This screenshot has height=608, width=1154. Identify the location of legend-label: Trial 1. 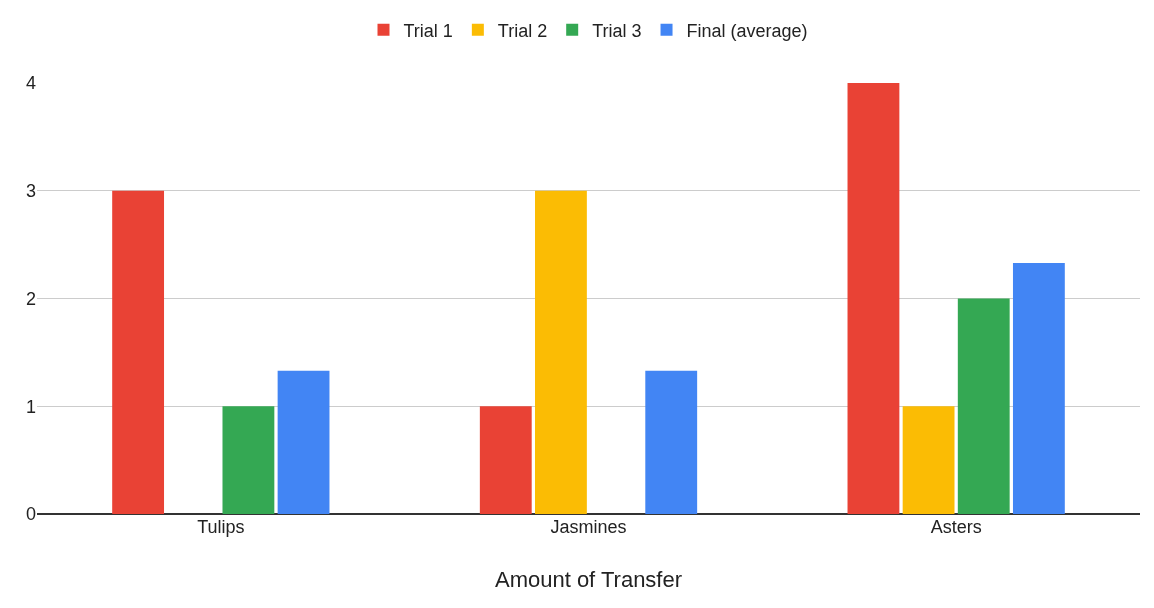
(428, 30).